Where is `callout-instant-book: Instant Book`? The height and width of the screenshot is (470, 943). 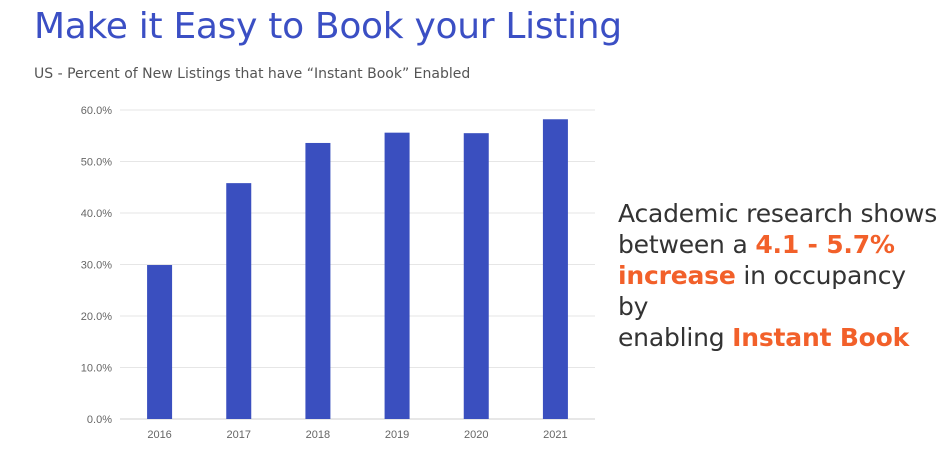 callout-instant-book: Instant Book is located at coordinates (821, 337).